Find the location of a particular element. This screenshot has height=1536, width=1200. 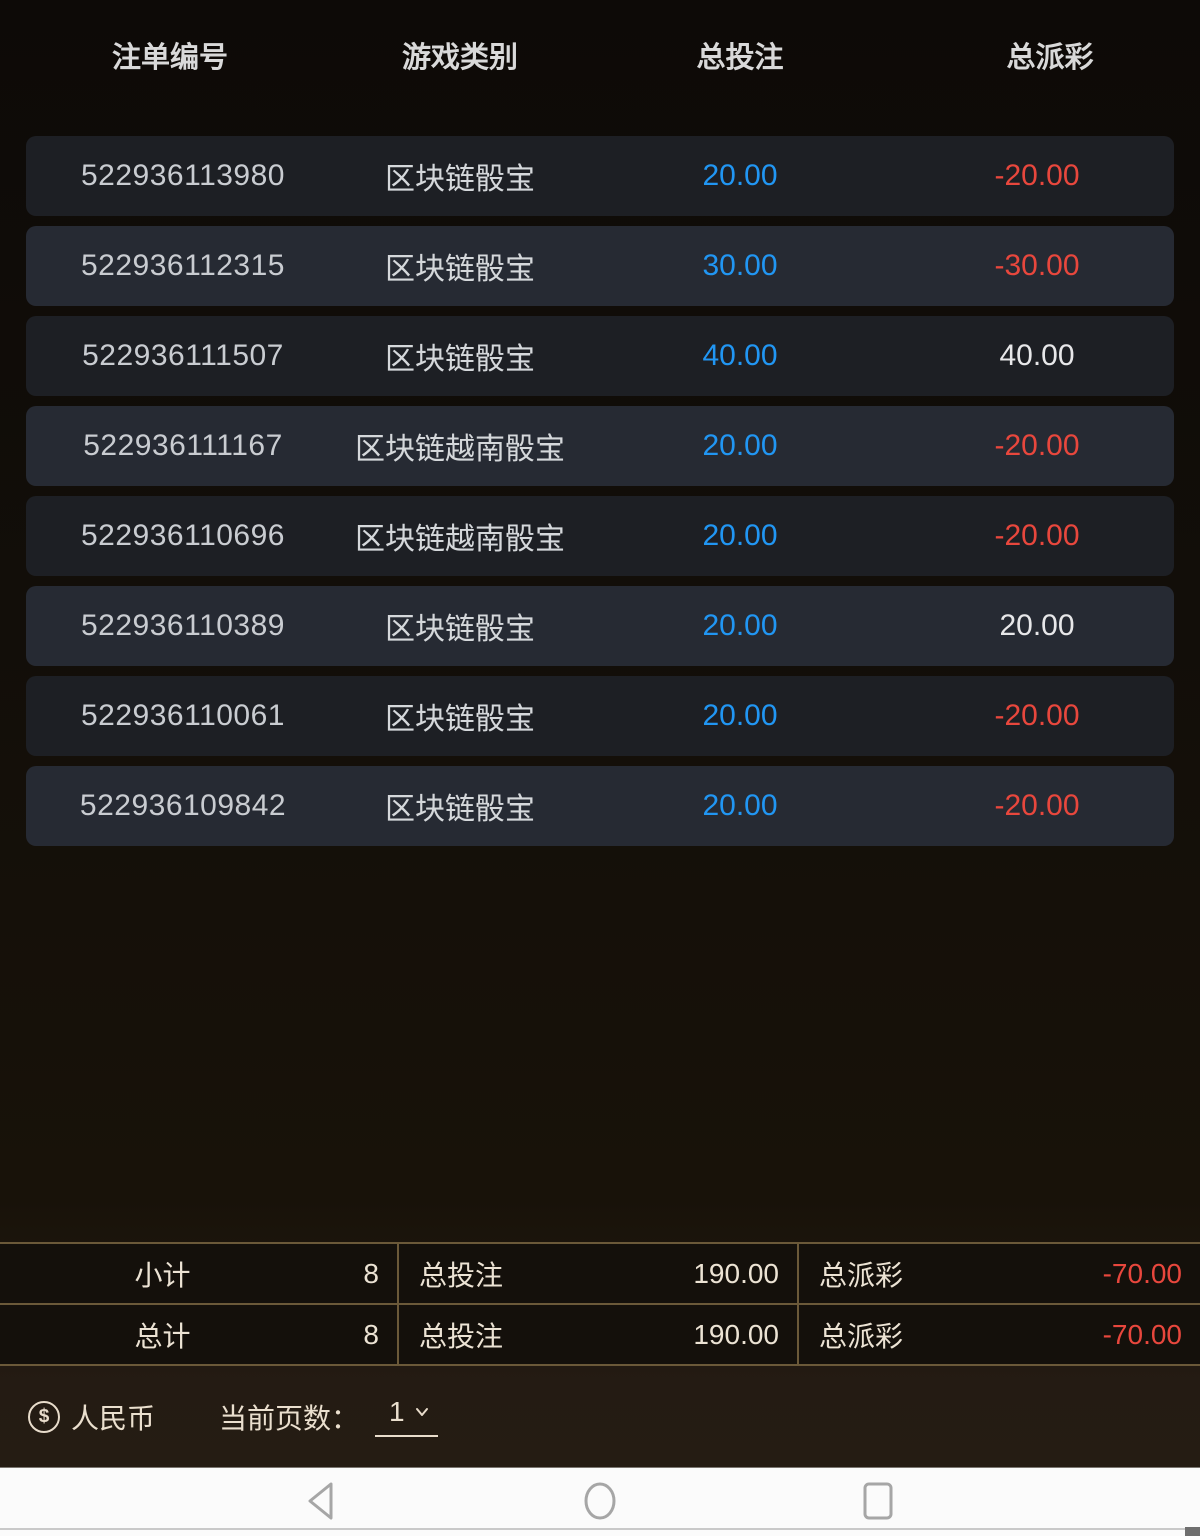

summary-label: 小计 is located at coordinates (162, 1275).